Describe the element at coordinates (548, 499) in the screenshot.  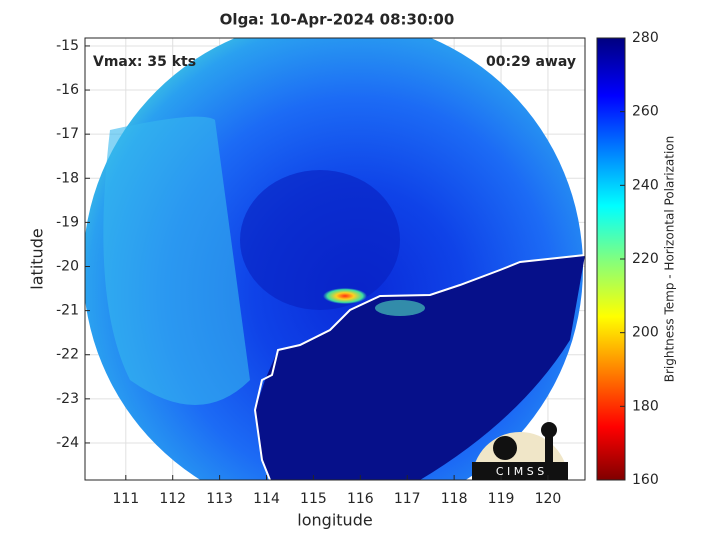
I see `x-tick-label: 120` at that location.